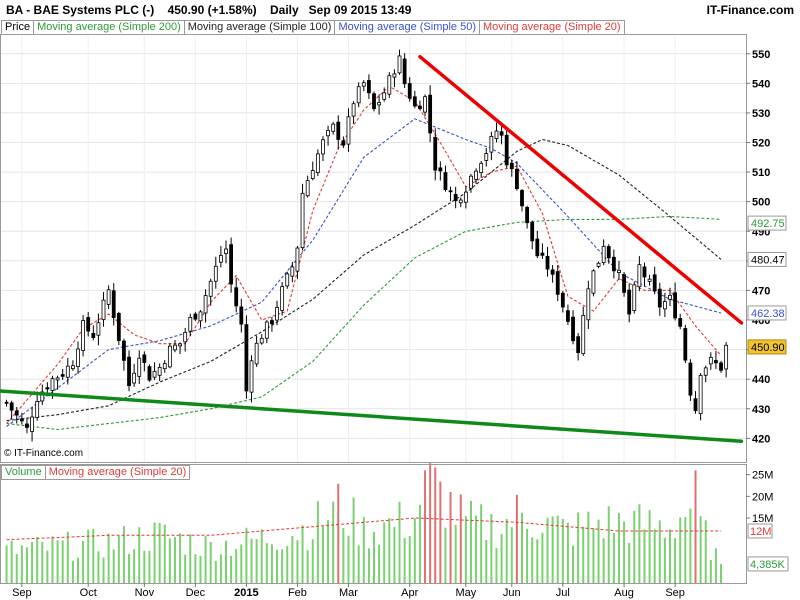 The width and height of the screenshot is (800, 600). What do you see at coordinates (750, 10) in the screenshot?
I see `site-brand: IT-Finance.com` at bounding box center [750, 10].